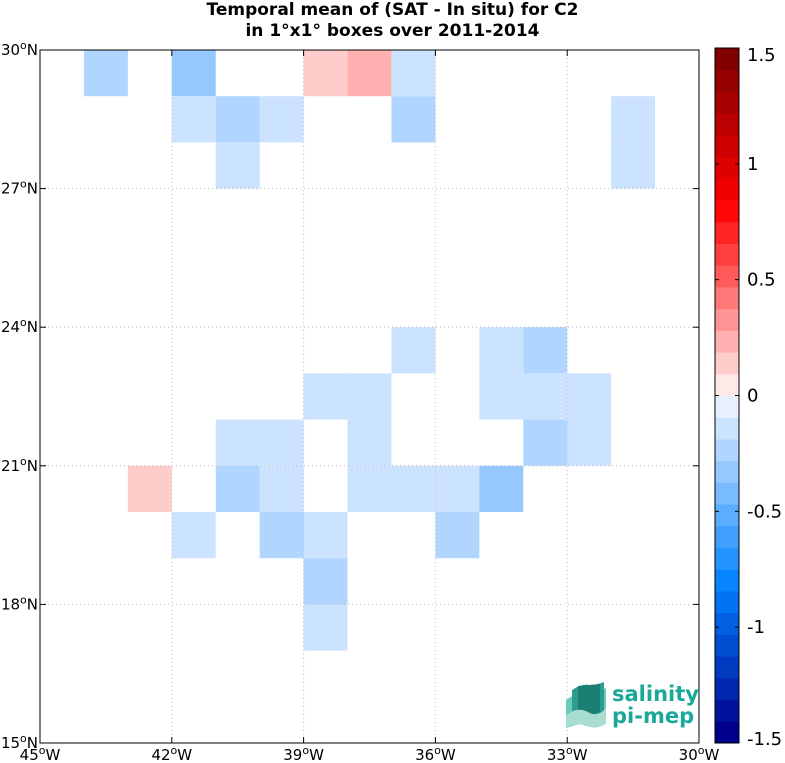 Image resolution: width=785 pixels, height=763 pixels. I want to click on colorbar-tick-label: 0.5, so click(761, 280).